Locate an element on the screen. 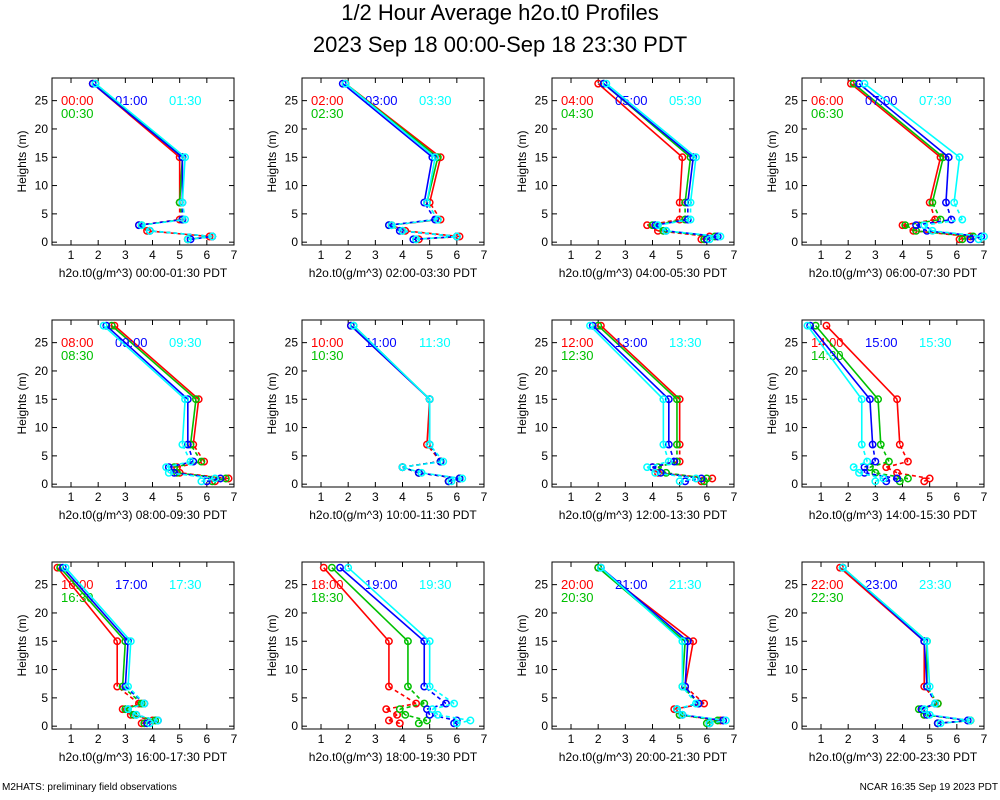 The image size is (1000, 800). series-label: 11:30 is located at coordinates (435, 342).